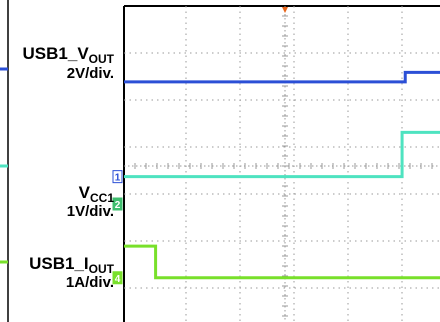 Image resolution: width=440 pixels, height=322 pixels. I want to click on series-subscript-usb1-vout: OUT, so click(101, 59).